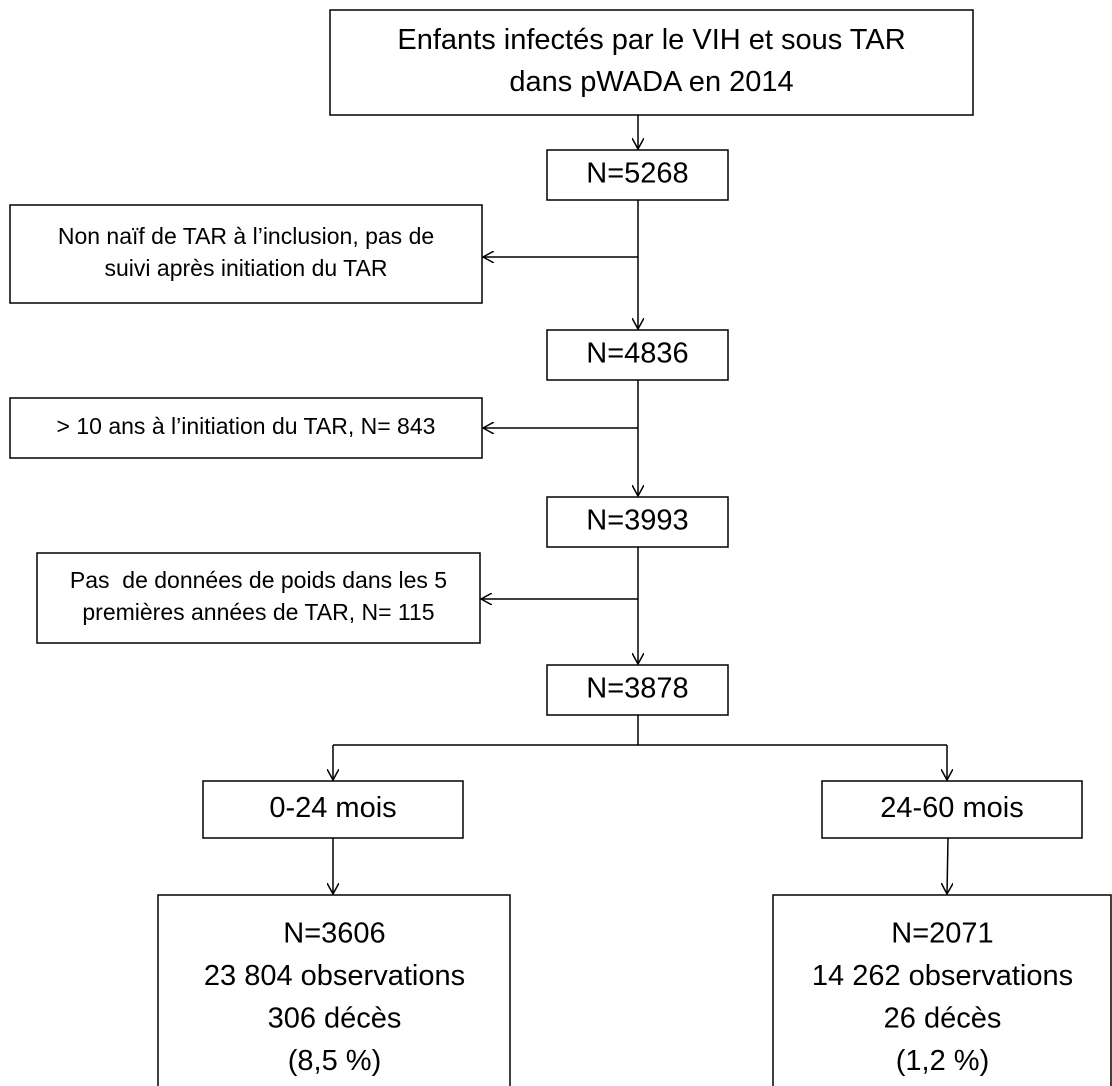  What do you see at coordinates (942, 1061) in the screenshot?
I see `box-label: (1,2 %)` at bounding box center [942, 1061].